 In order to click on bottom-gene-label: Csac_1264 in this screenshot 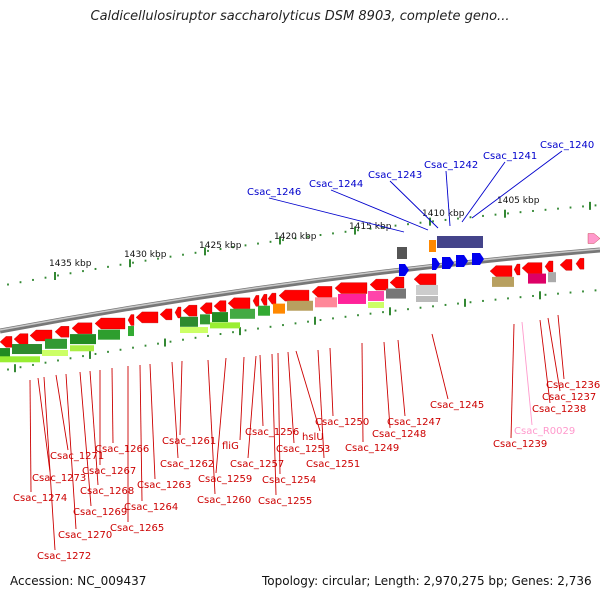, I will do `click(151, 507)`.